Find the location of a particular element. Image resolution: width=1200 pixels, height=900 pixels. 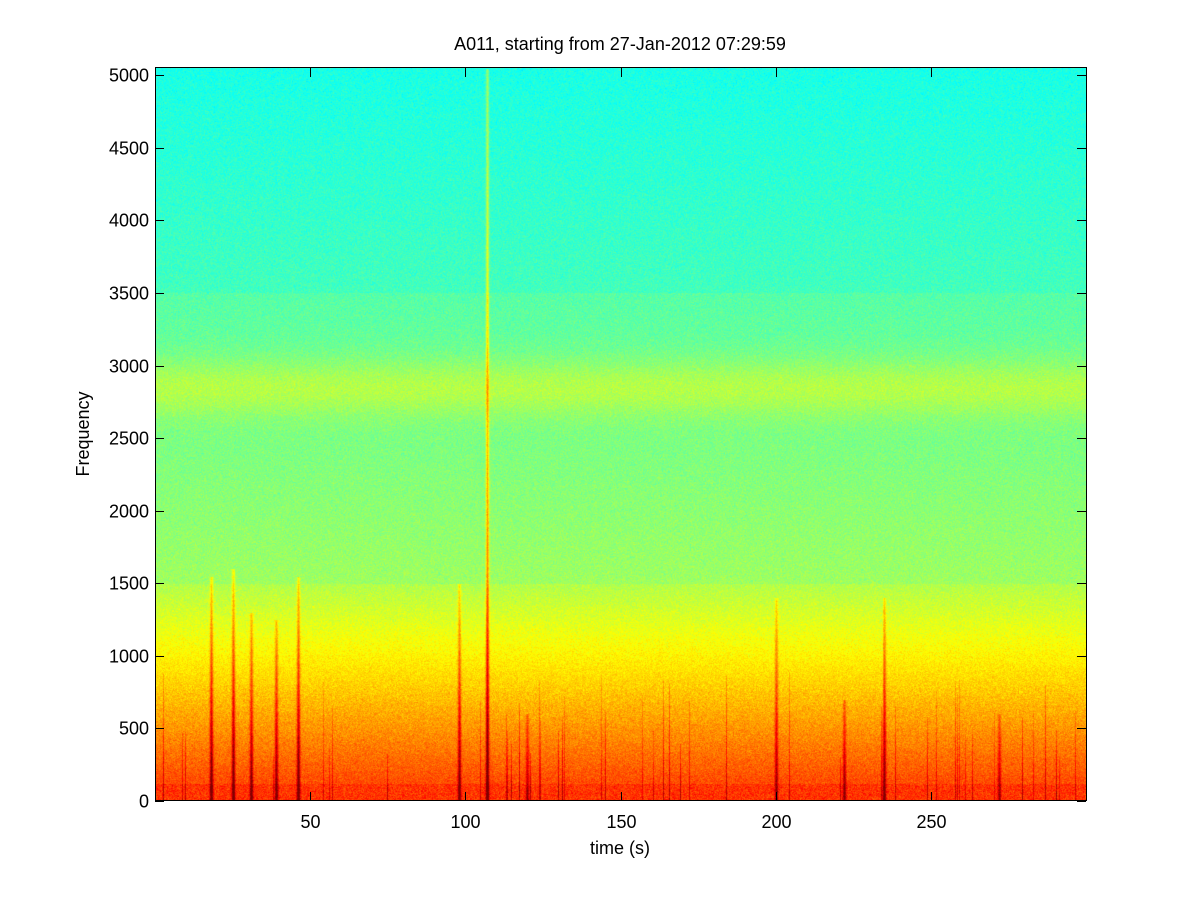

y-tick-label: 1500 is located at coordinates (129, 584).